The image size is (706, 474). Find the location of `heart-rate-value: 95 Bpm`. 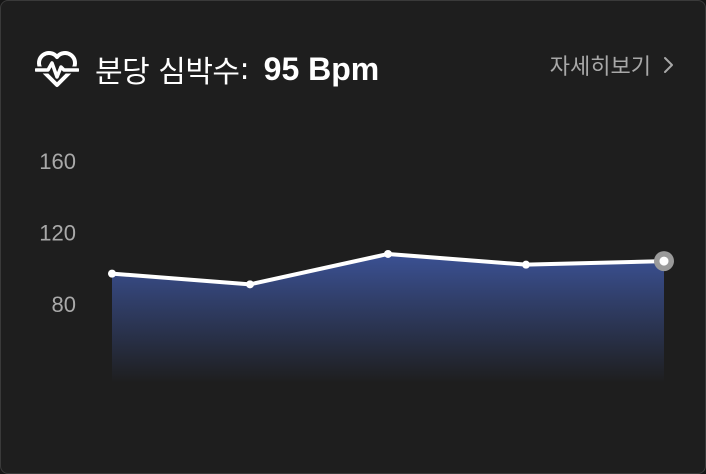

heart-rate-value: 95 Bpm is located at coordinates (321, 68).